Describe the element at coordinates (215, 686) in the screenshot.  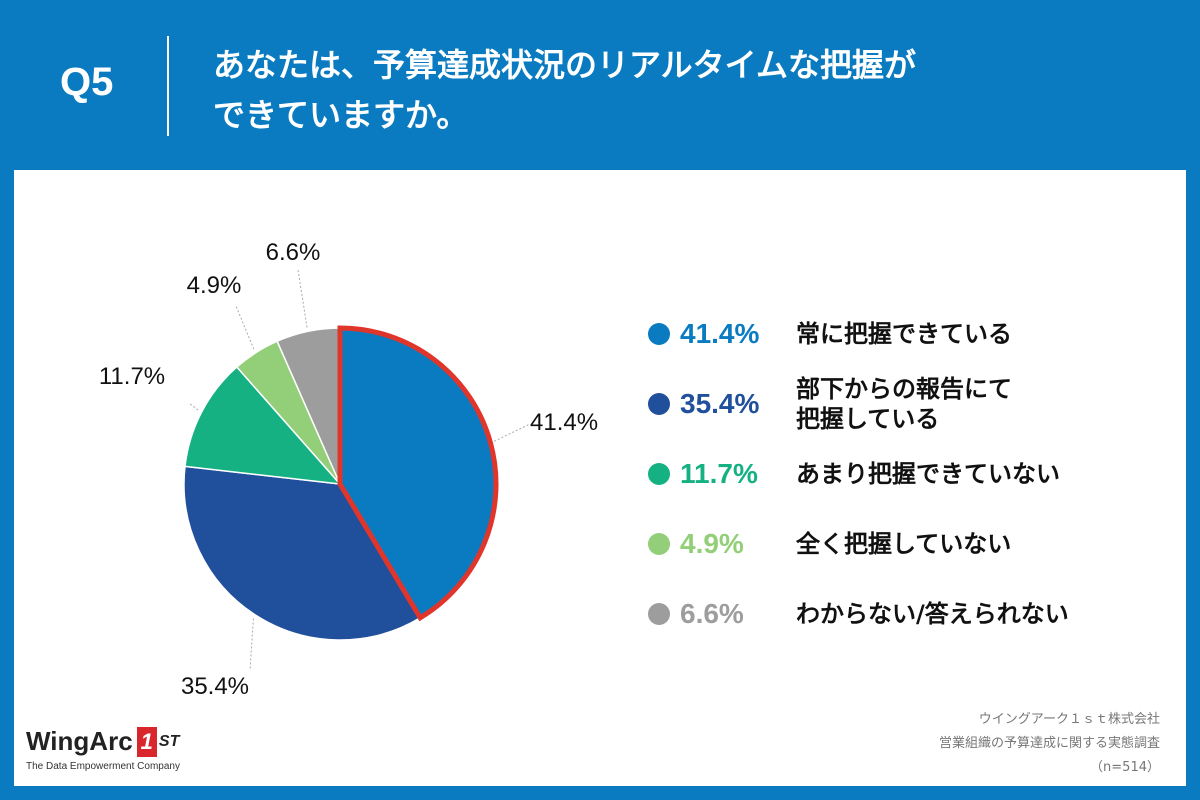
I see `slice-label-1: 35.4%` at that location.